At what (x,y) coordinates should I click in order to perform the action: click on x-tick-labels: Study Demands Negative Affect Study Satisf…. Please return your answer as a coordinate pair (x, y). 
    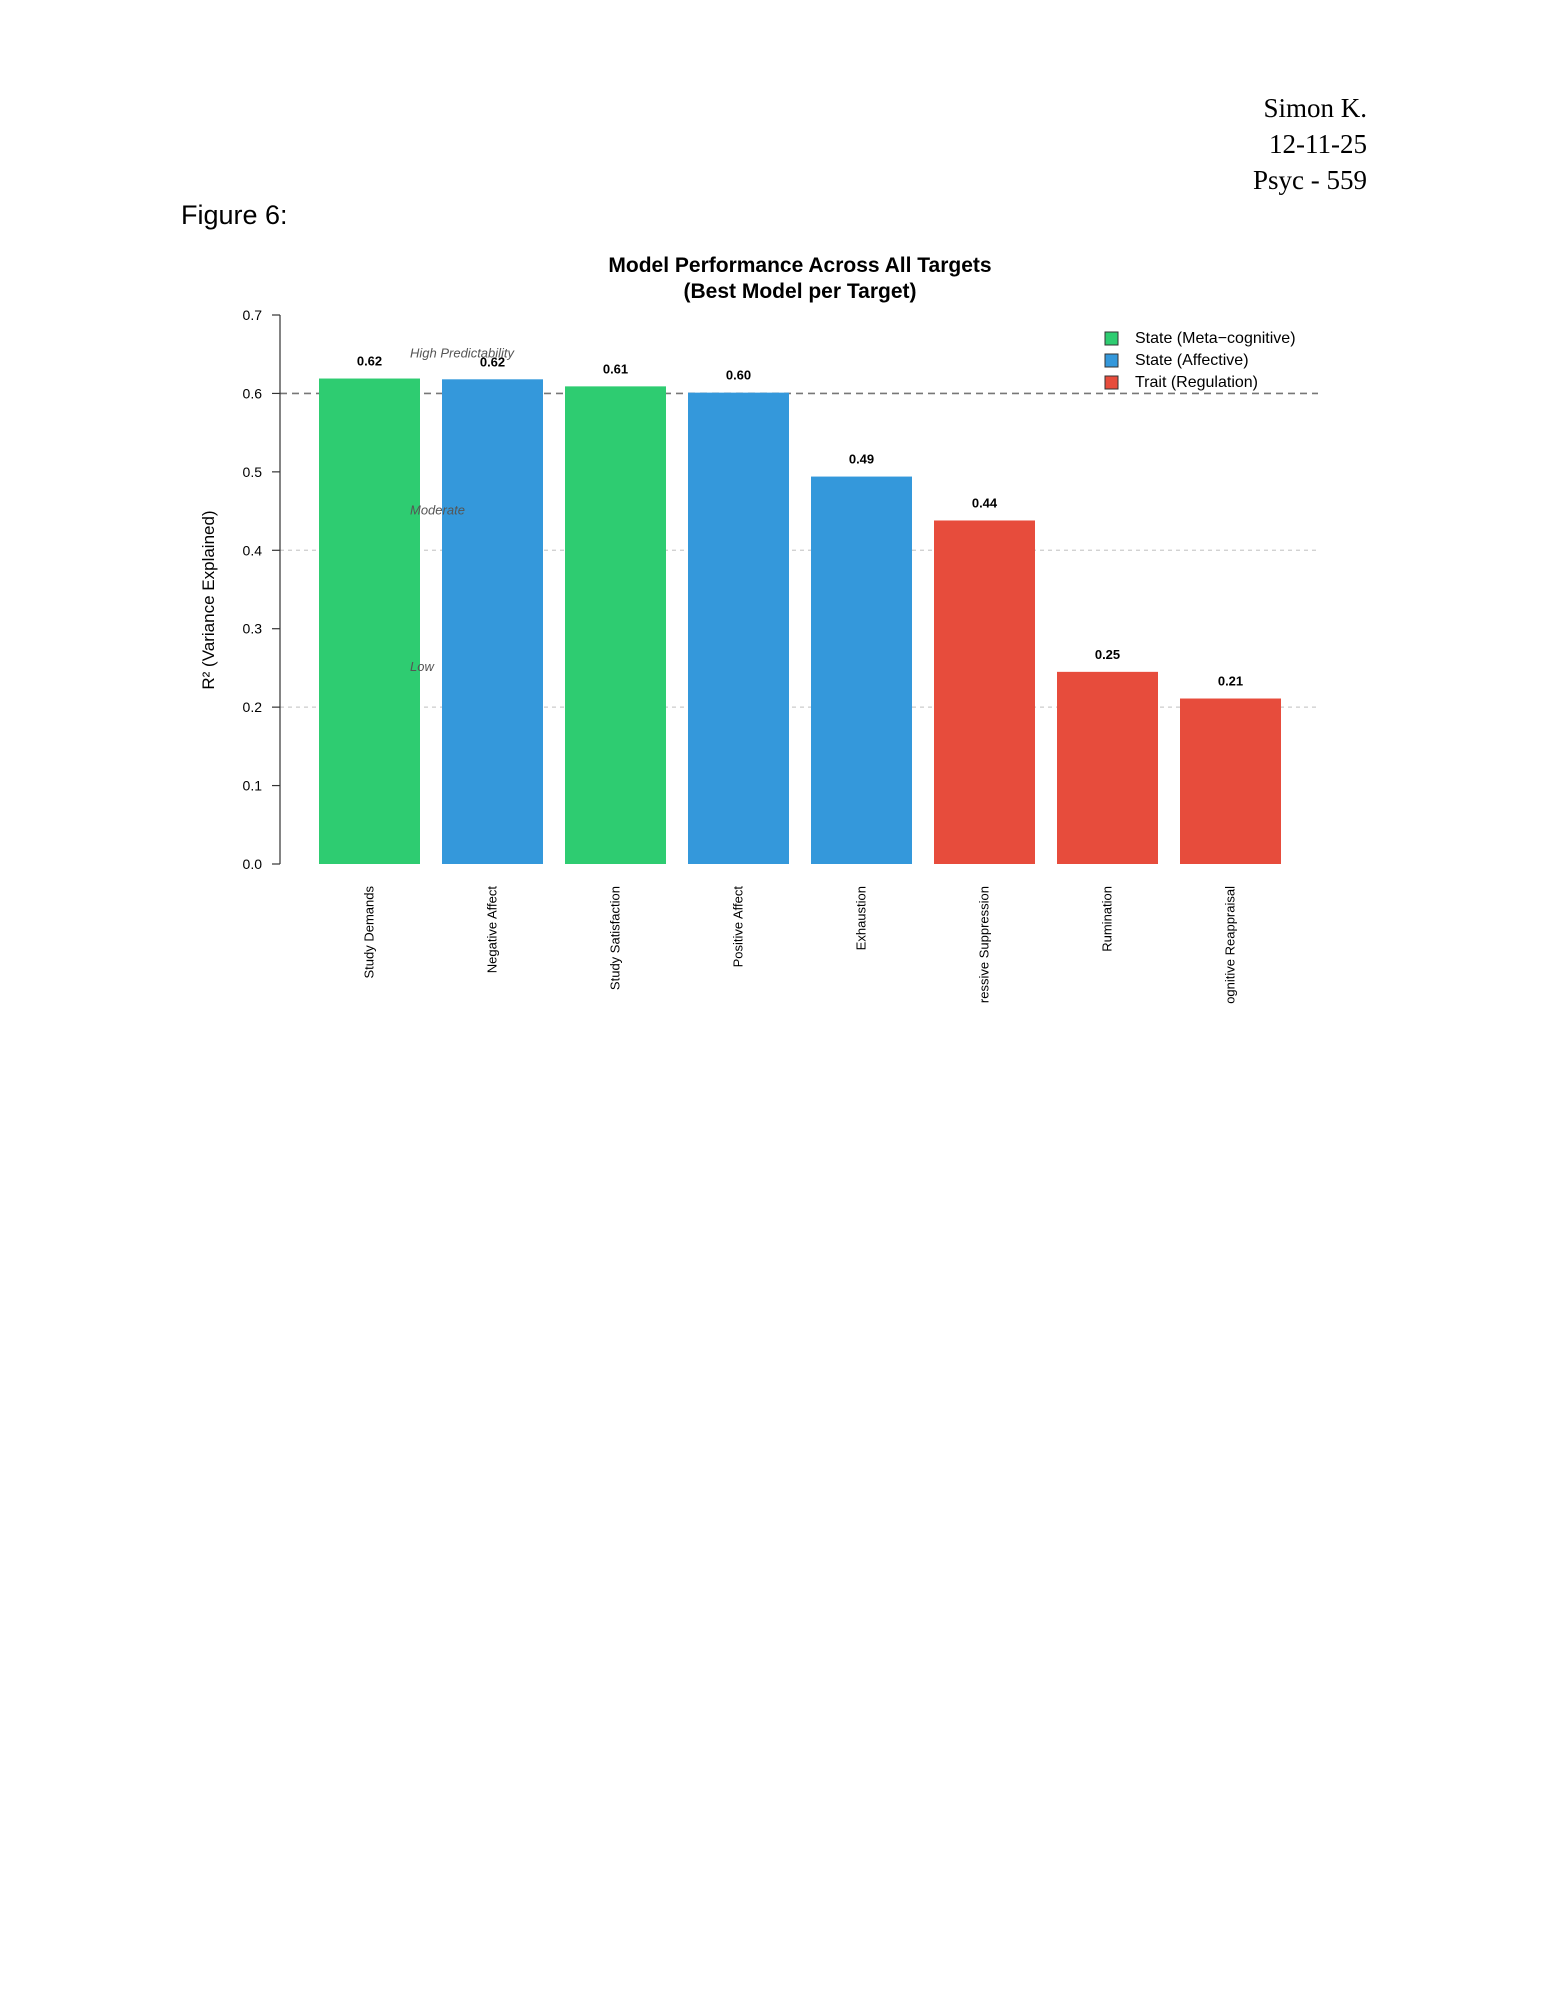
    Looking at the image, I should click on (800, 945).